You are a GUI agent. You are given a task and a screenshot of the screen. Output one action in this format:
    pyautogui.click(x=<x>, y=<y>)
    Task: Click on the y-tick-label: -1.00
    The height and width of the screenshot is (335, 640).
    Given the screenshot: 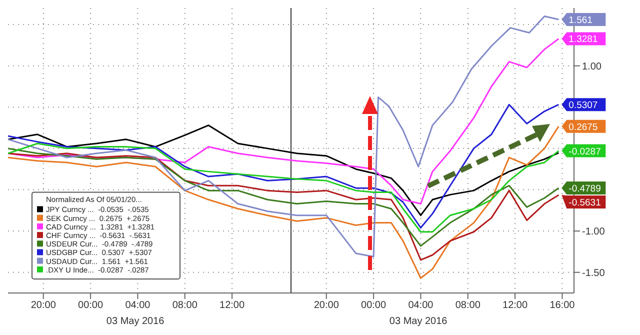 What is the action you would take?
    pyautogui.click(x=594, y=232)
    